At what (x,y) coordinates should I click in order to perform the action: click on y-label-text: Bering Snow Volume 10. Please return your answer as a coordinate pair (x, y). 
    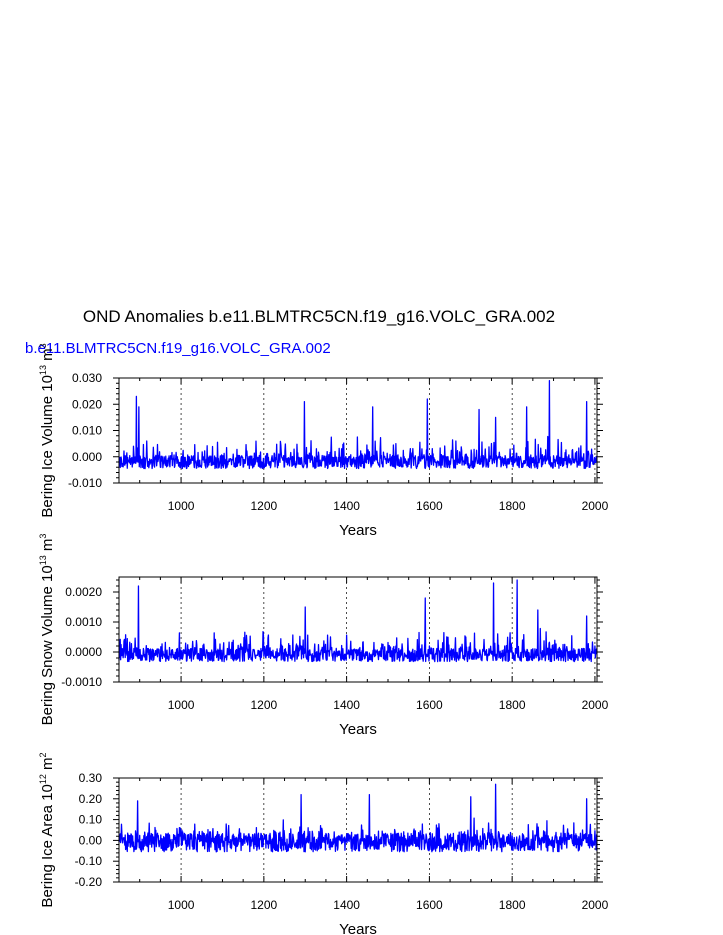
    Looking at the image, I should click on (47, 645).